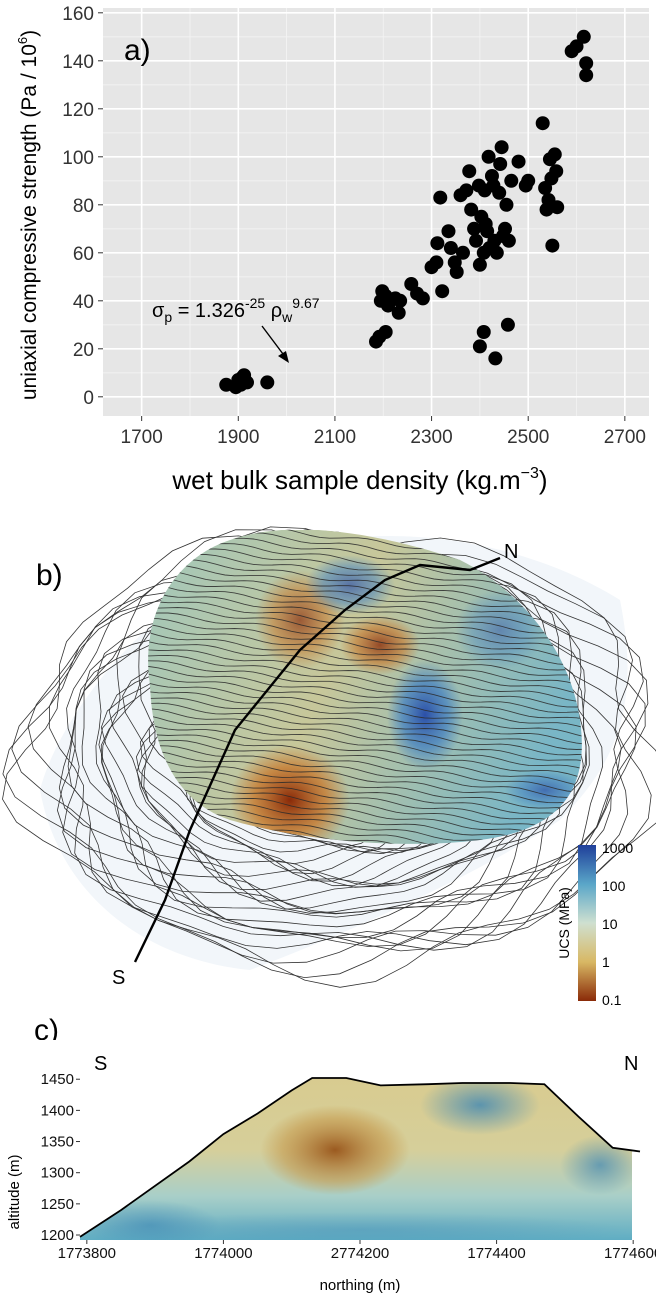  I want to click on arrow-head-icon, so click(283, 357).